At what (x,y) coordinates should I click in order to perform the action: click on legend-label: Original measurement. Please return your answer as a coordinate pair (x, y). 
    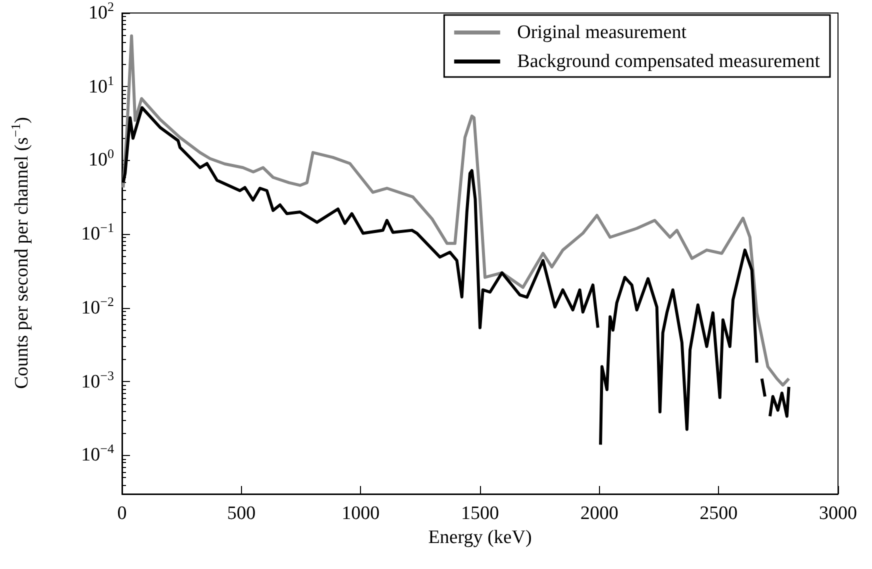
    Looking at the image, I should click on (602, 32).